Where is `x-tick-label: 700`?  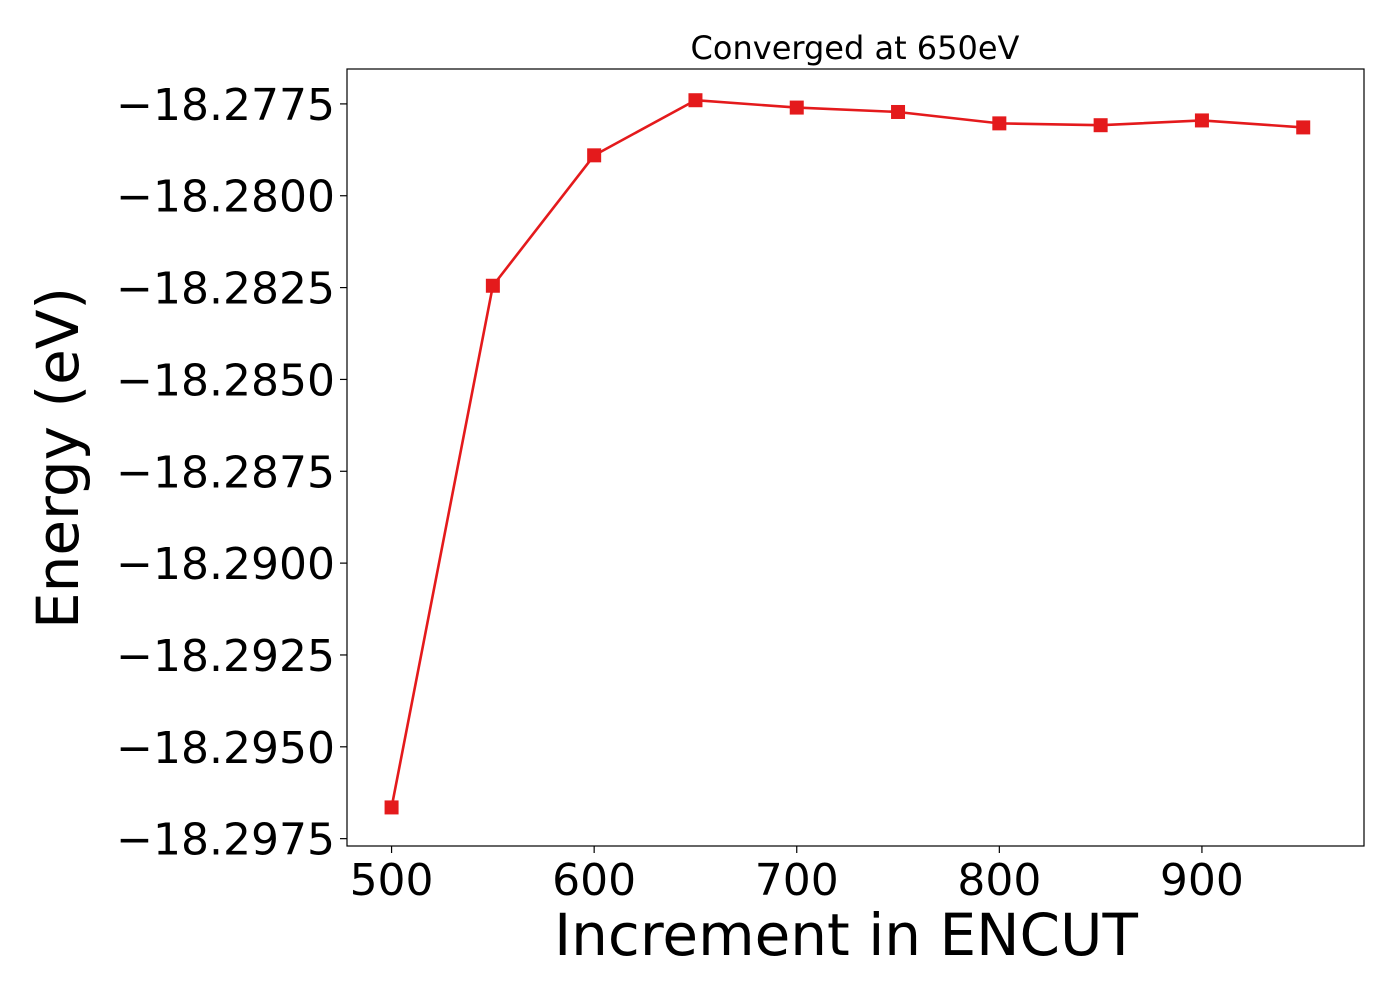
x-tick-label: 700 is located at coordinates (797, 880).